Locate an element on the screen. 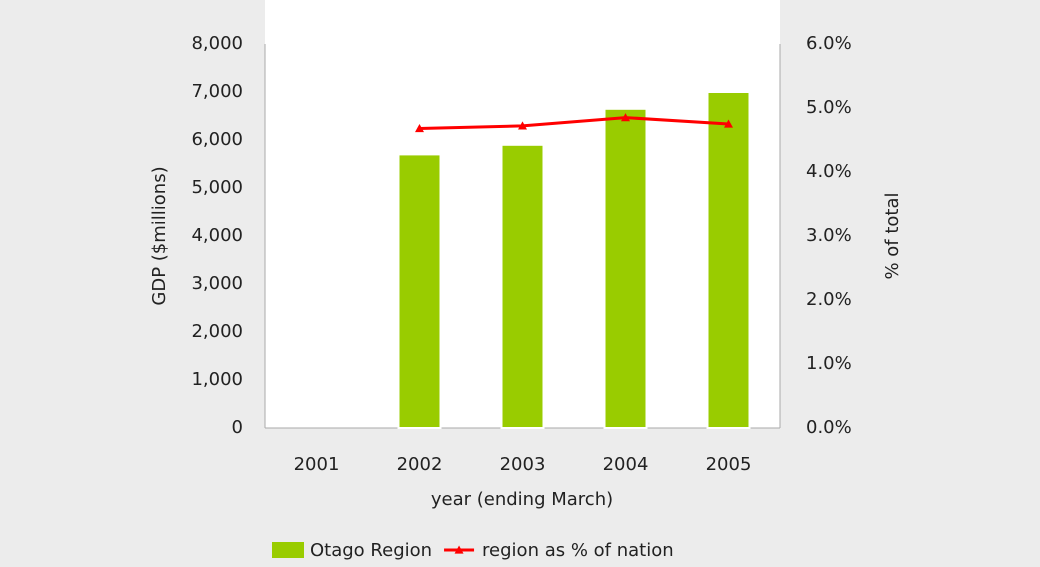  y2-tick-label: 6.0% is located at coordinates (829, 43).